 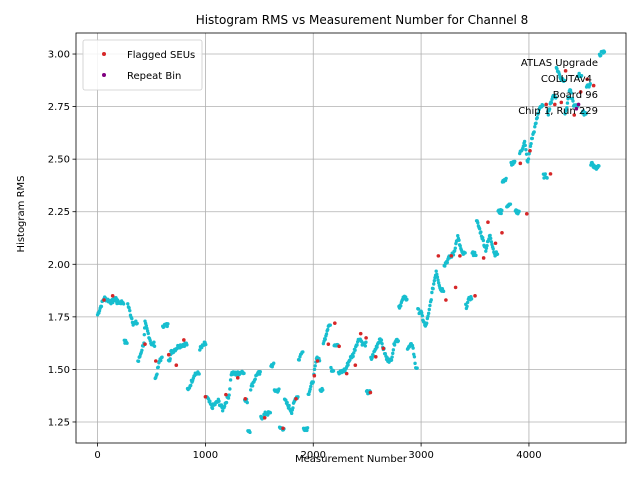 I want to click on x-tick-label: 4000, so click(x=528, y=455).